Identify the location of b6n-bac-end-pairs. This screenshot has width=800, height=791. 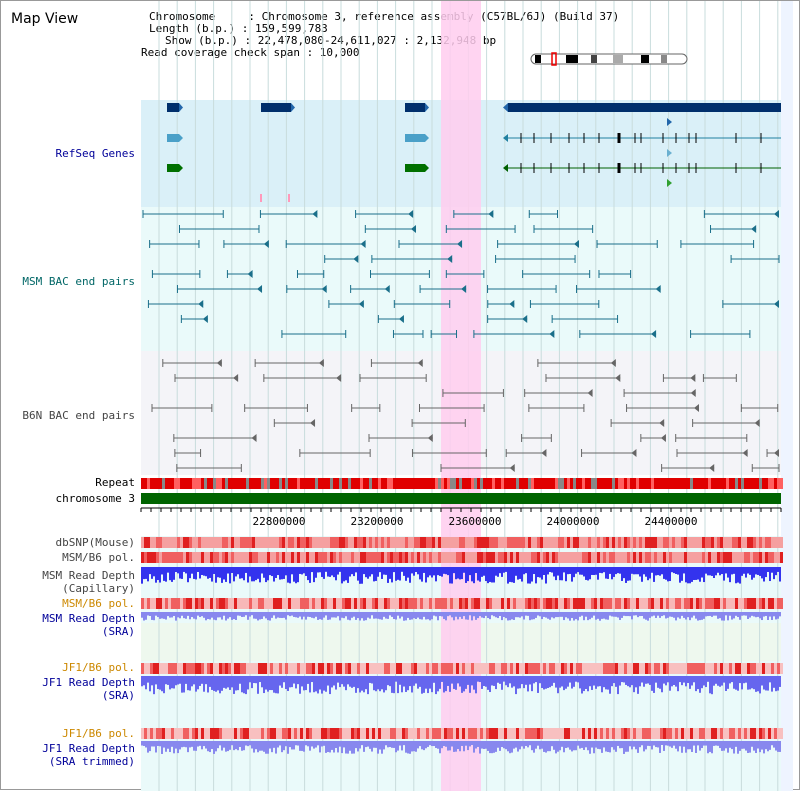
(465, 415).